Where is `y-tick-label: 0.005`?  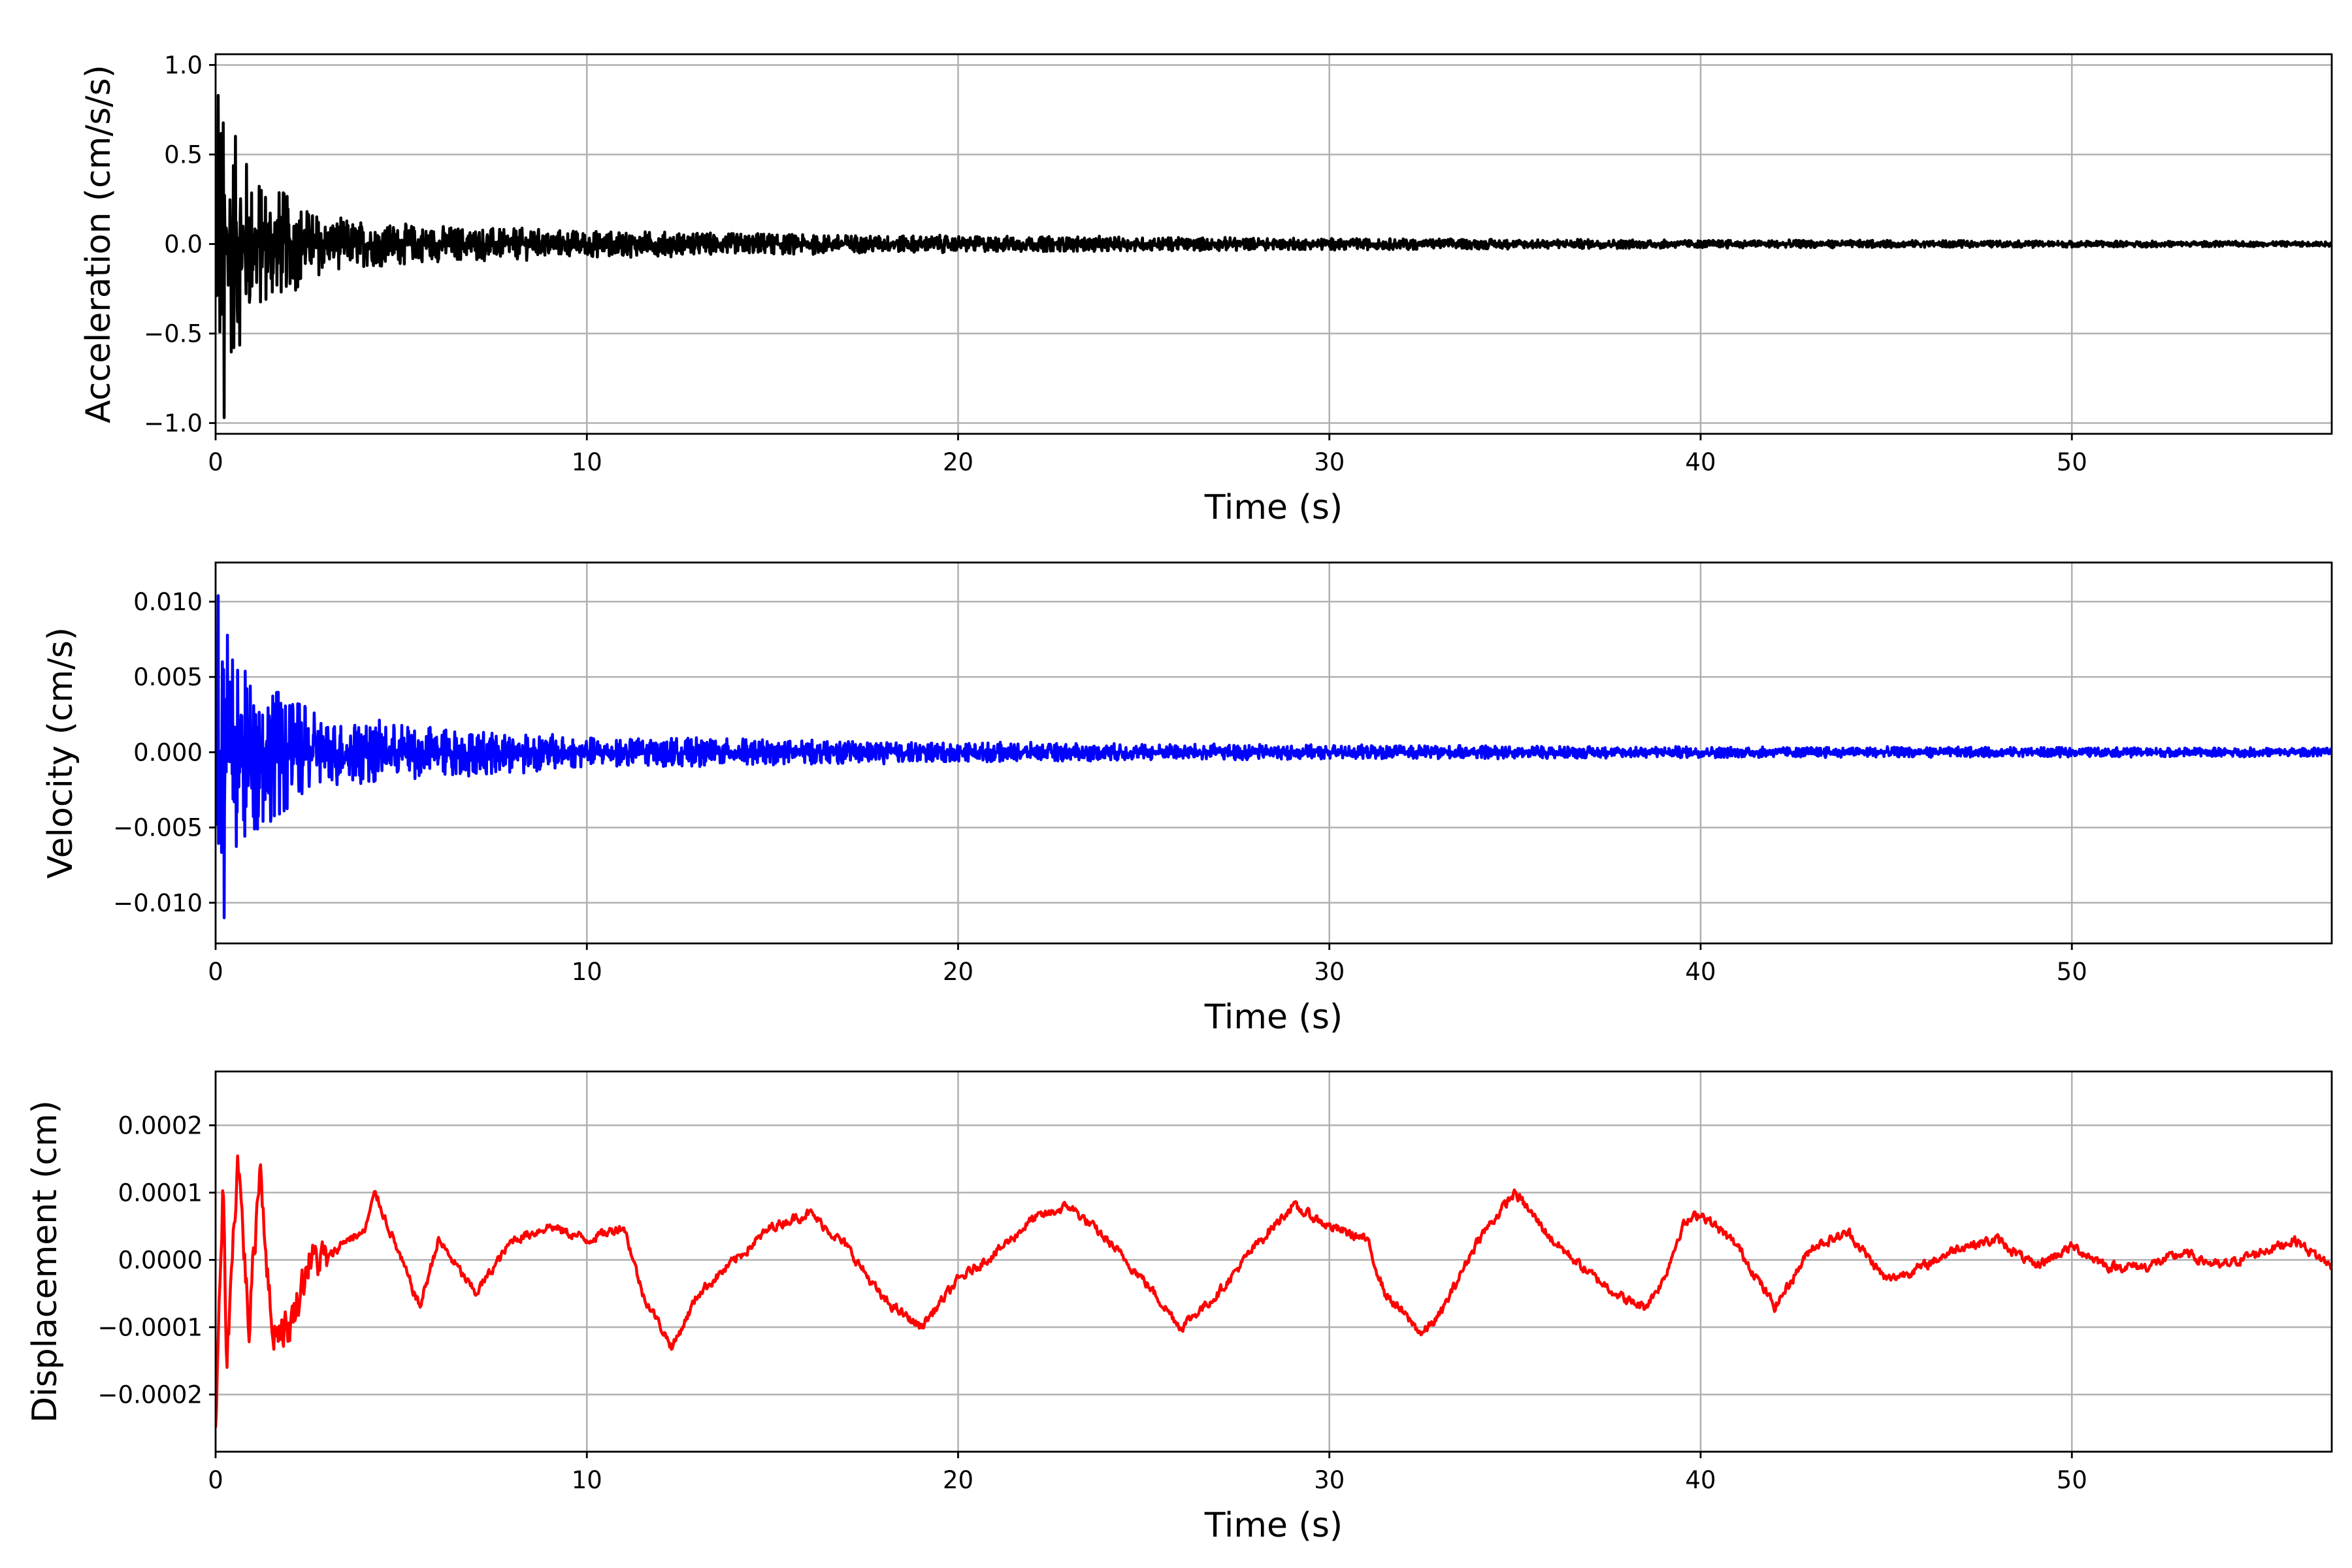
y-tick-label: 0.005 is located at coordinates (168, 677).